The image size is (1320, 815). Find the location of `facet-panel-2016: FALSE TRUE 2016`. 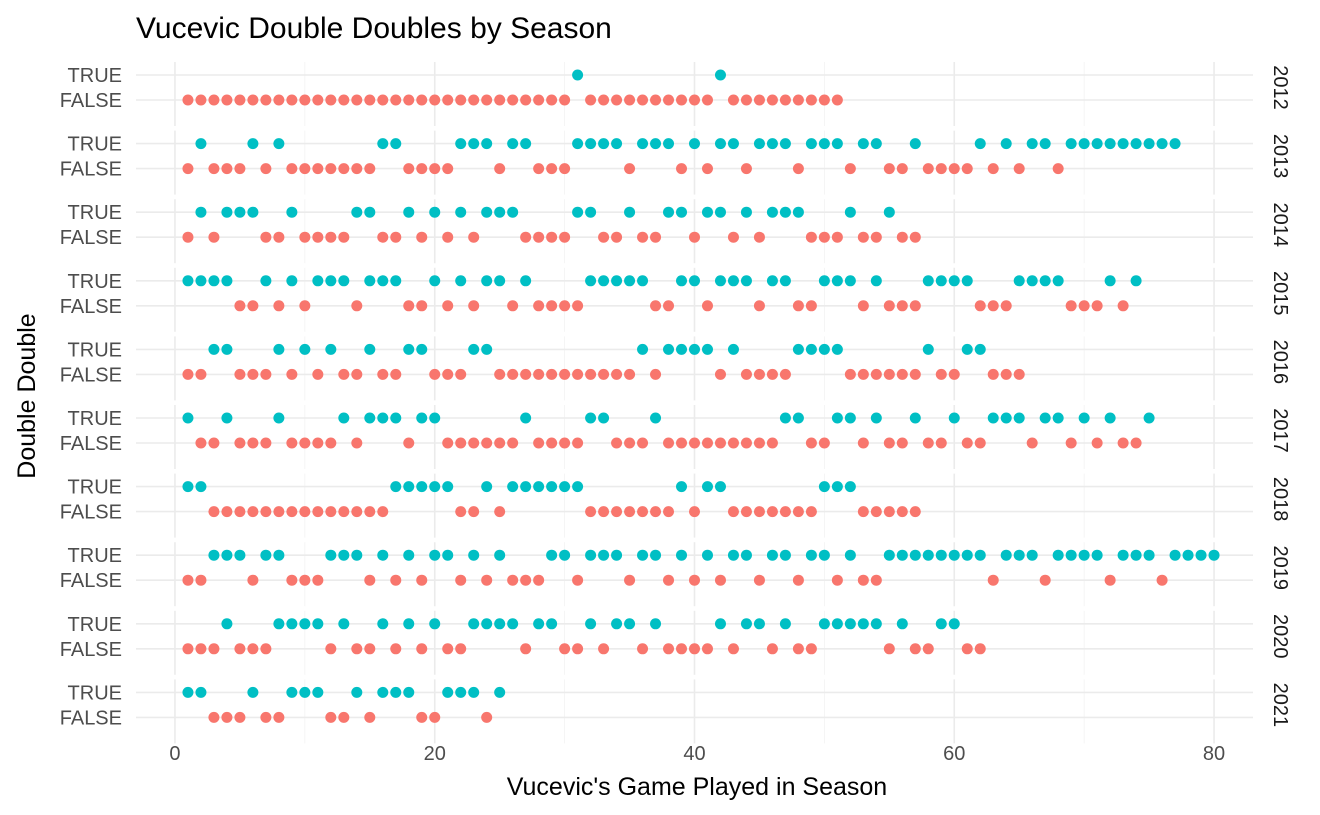

facet-panel-2016: FALSE TRUE 2016 is located at coordinates (675, 368).